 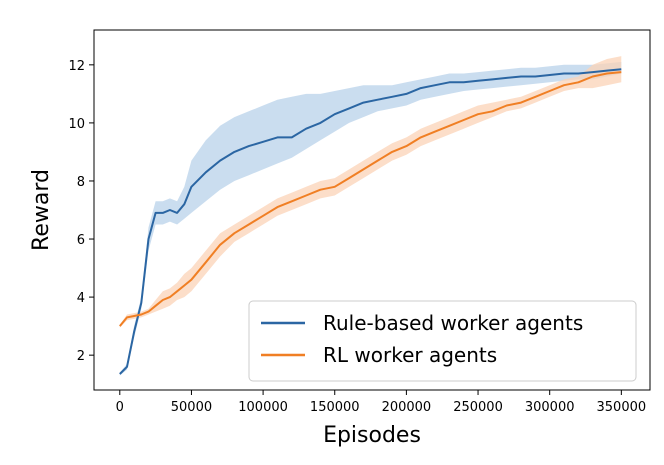 I want to click on x-tick-label: 50000, so click(x=191, y=407).